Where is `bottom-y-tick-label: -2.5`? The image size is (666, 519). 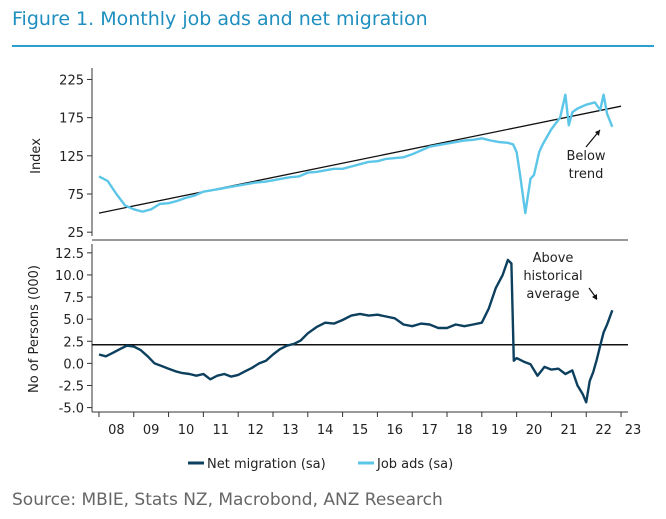
bottom-y-tick-label: -2.5 is located at coordinates (71, 386).